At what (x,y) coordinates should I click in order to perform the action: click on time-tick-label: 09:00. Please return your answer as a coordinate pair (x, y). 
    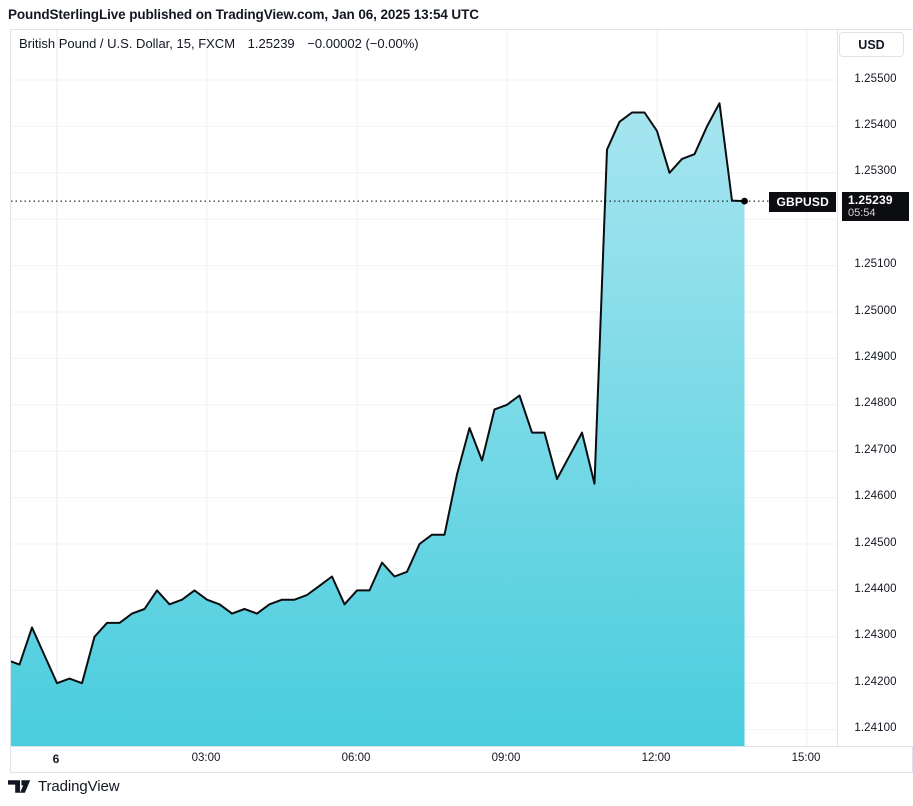
    Looking at the image, I should click on (506, 758).